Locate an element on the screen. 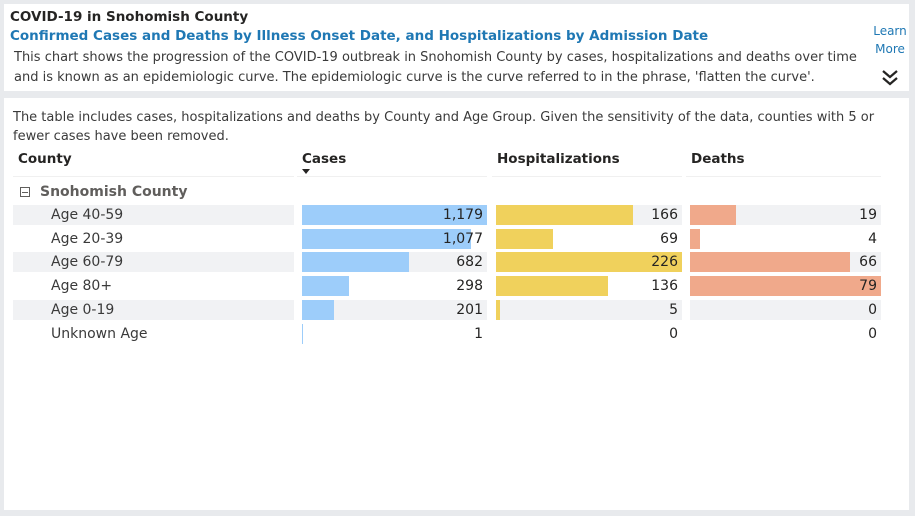 Image resolution: width=915 pixels, height=516 pixels. row-label-cell: Age 60-79 is located at coordinates (153, 262).